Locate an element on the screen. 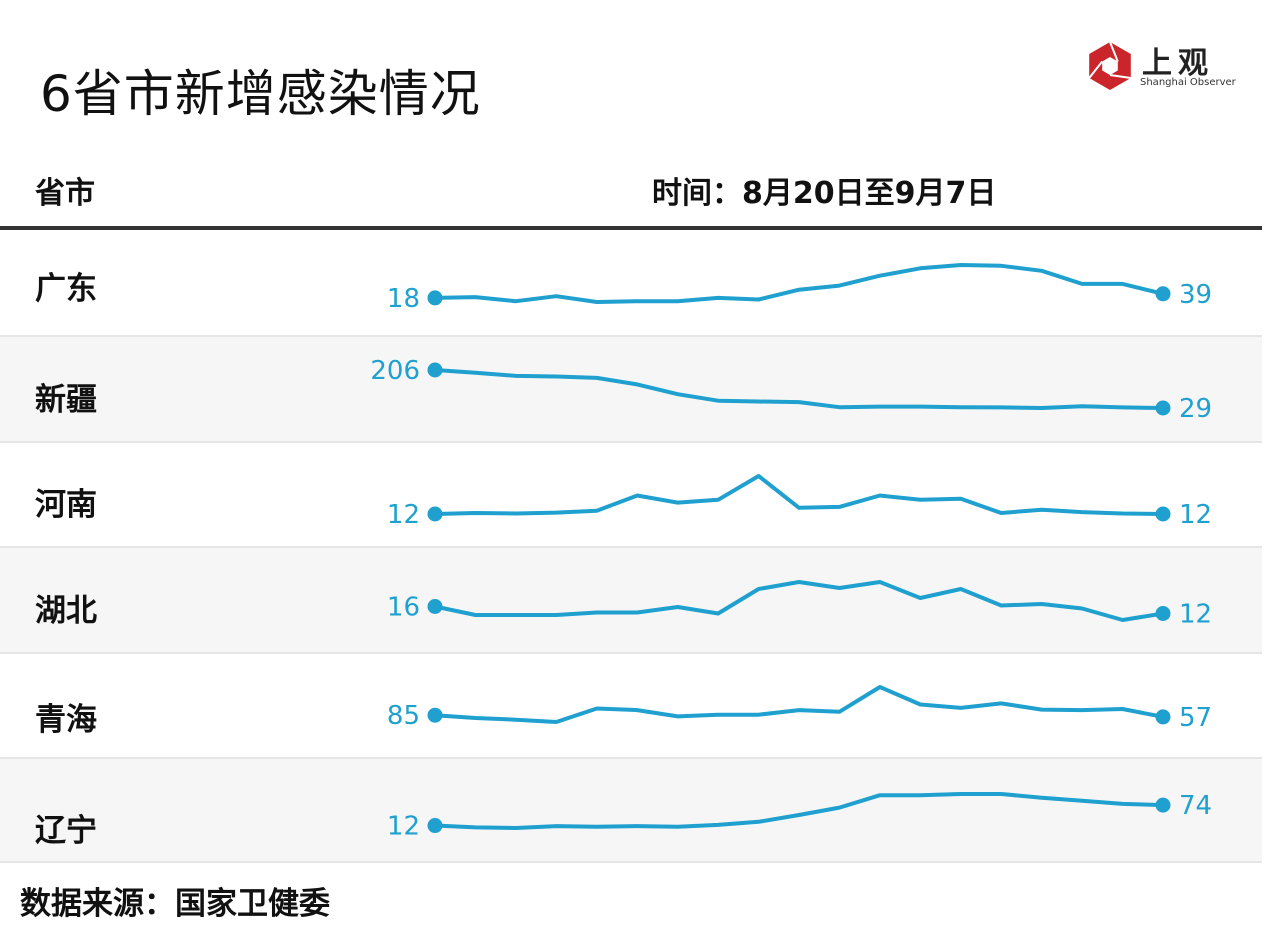  province-name: 青海 is located at coordinates (66, 720).